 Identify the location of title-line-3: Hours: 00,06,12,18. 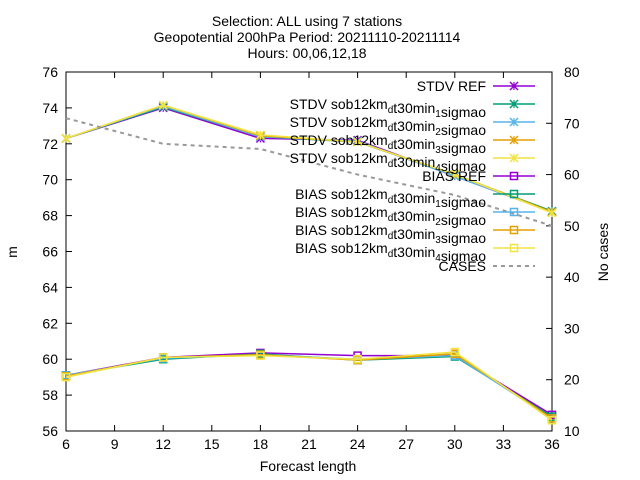
(306, 53).